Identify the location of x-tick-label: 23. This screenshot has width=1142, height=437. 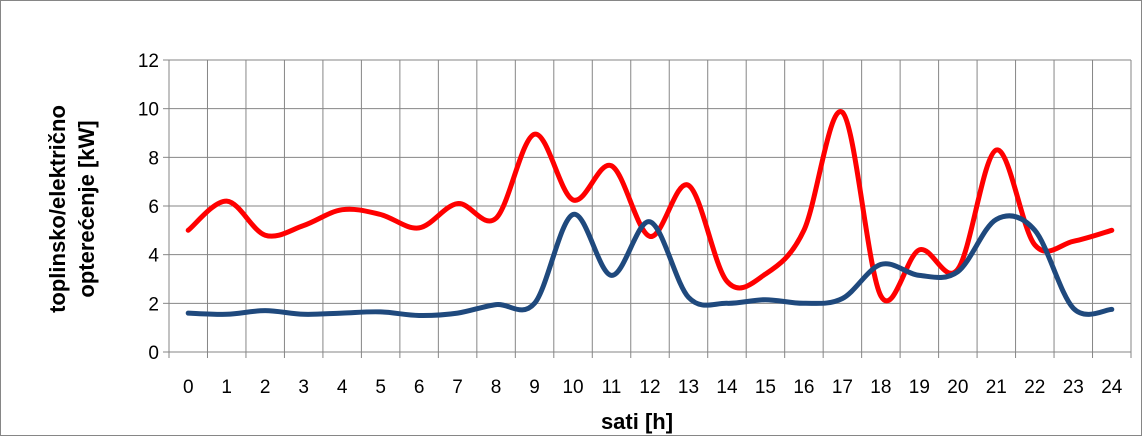
(1073, 387).